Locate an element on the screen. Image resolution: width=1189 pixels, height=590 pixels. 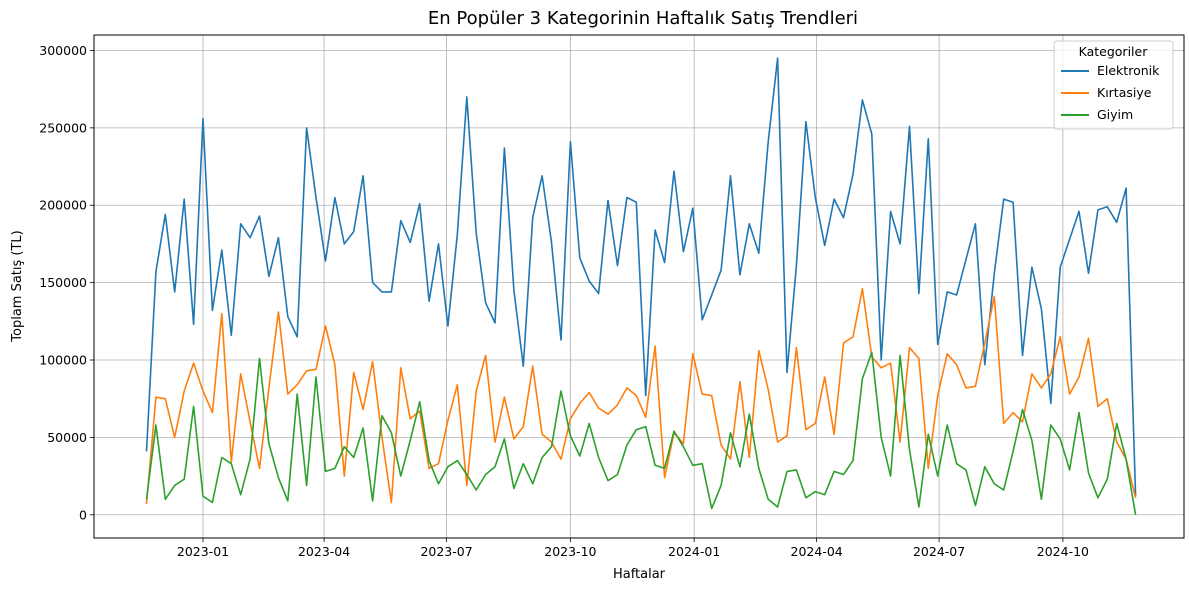
y-tick-label: 0 is located at coordinates (83, 514).